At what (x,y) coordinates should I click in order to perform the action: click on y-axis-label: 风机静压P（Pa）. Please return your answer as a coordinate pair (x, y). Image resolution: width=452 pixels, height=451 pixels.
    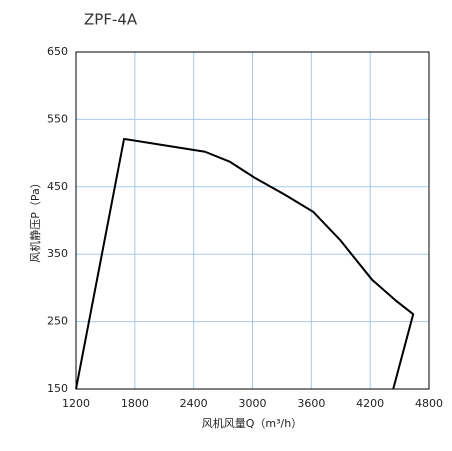
    Looking at the image, I should click on (35, 220).